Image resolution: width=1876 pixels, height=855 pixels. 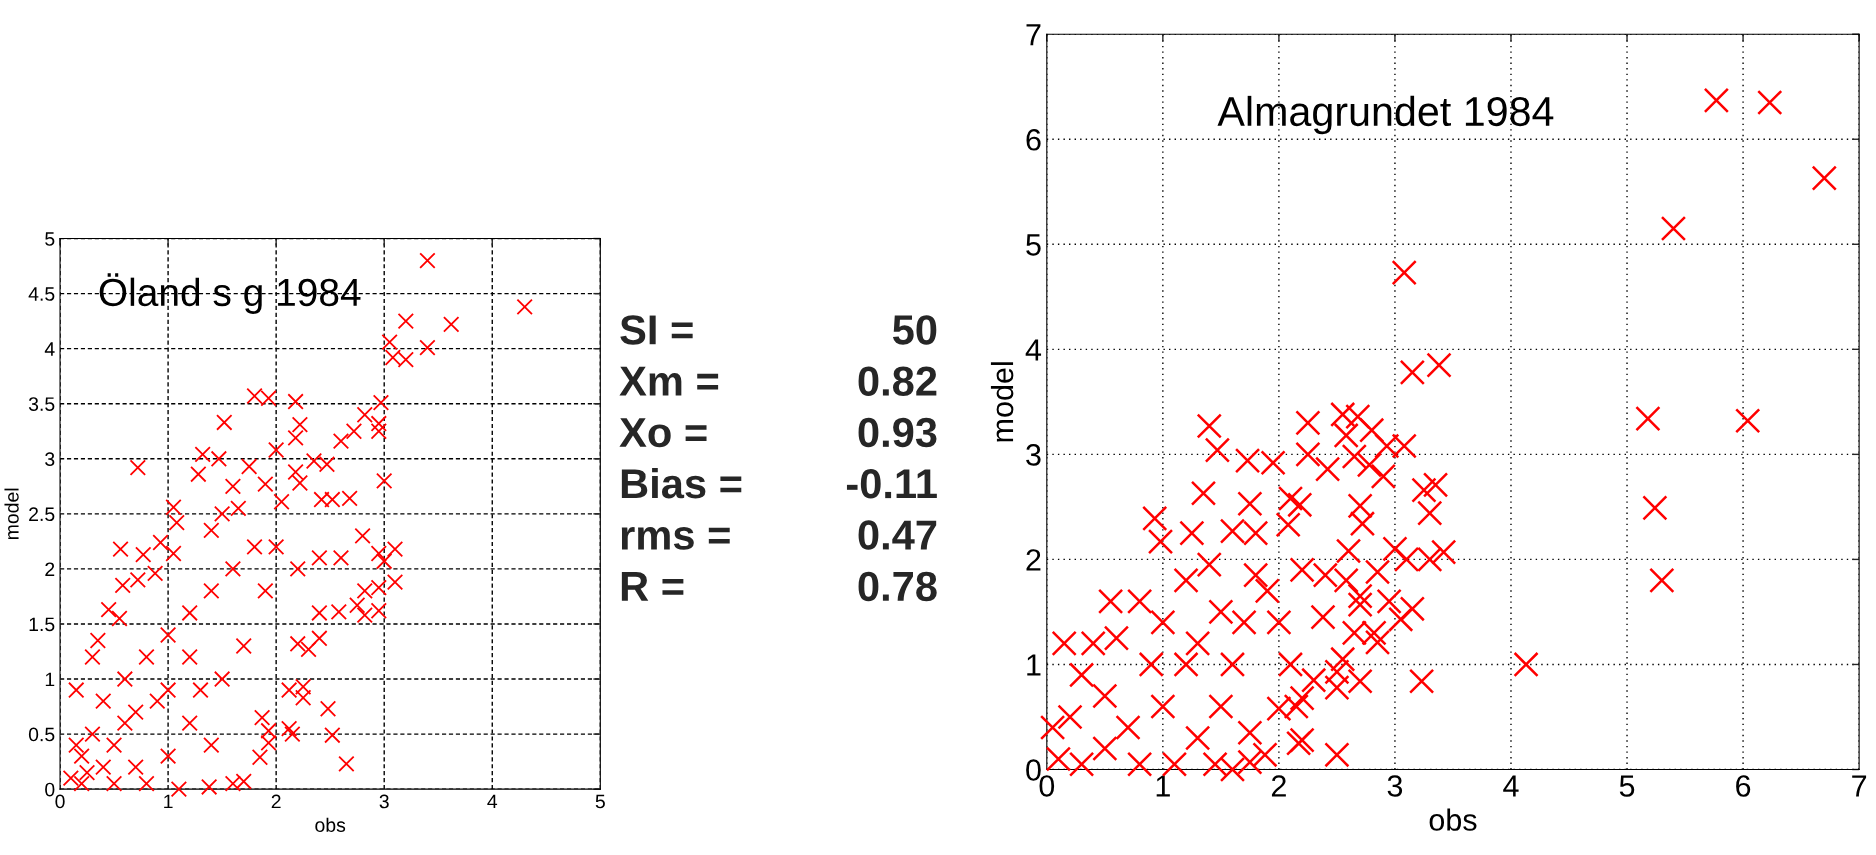 I want to click on text: Xo = 0.93, so click(x=778, y=432).